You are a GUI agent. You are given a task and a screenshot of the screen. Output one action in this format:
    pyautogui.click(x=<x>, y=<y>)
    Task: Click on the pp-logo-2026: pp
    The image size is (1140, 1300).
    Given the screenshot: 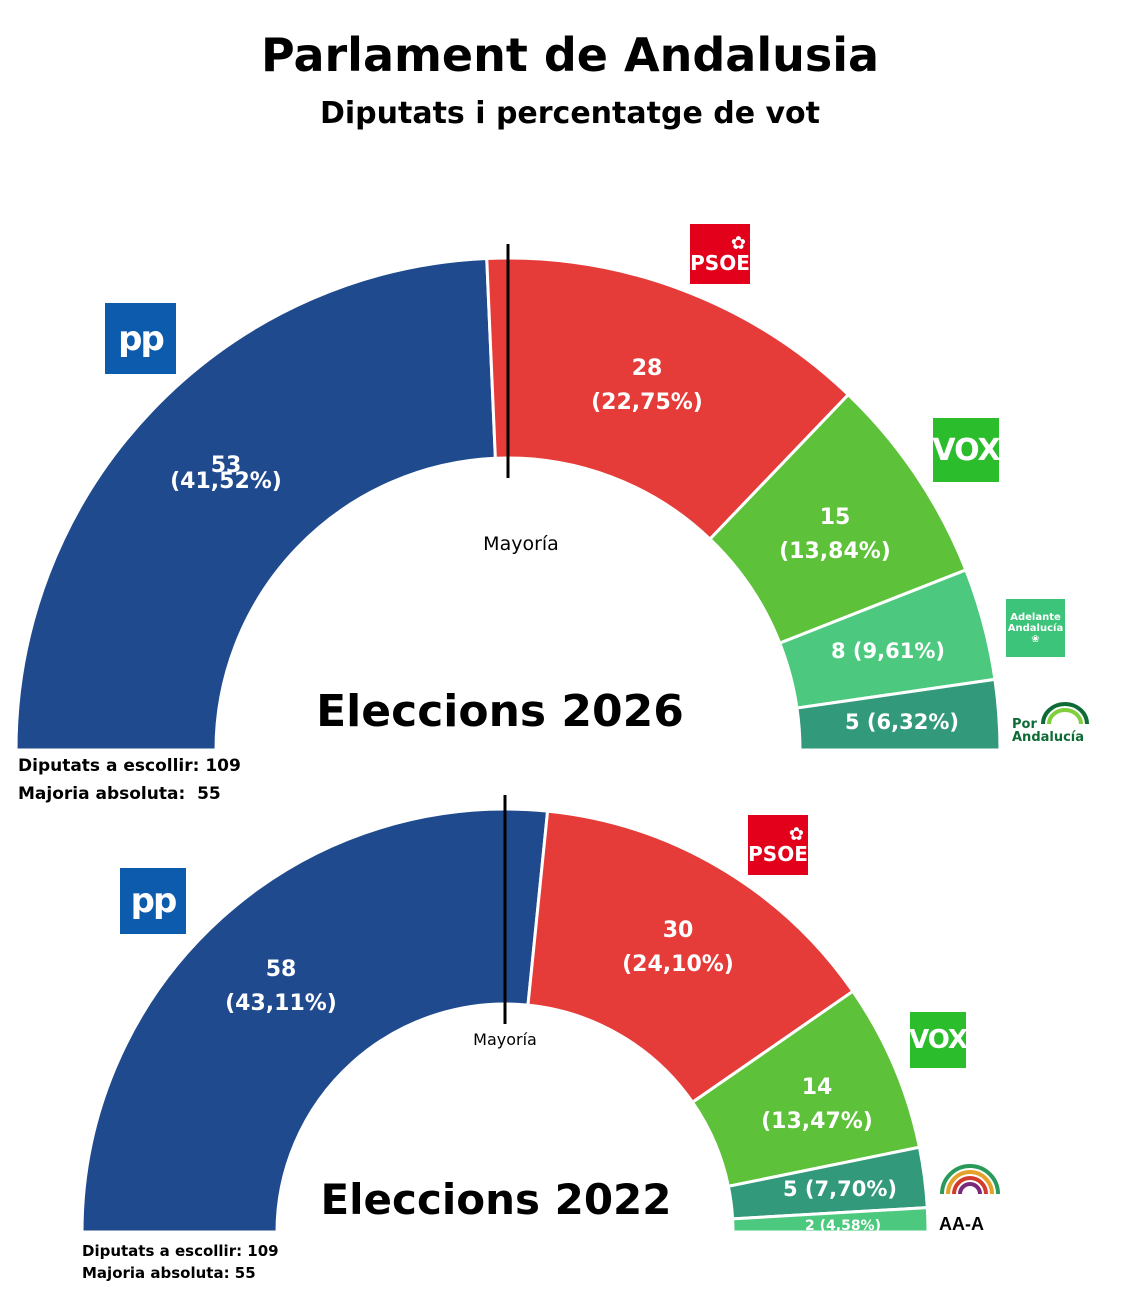 What is the action you would take?
    pyautogui.click(x=140, y=338)
    